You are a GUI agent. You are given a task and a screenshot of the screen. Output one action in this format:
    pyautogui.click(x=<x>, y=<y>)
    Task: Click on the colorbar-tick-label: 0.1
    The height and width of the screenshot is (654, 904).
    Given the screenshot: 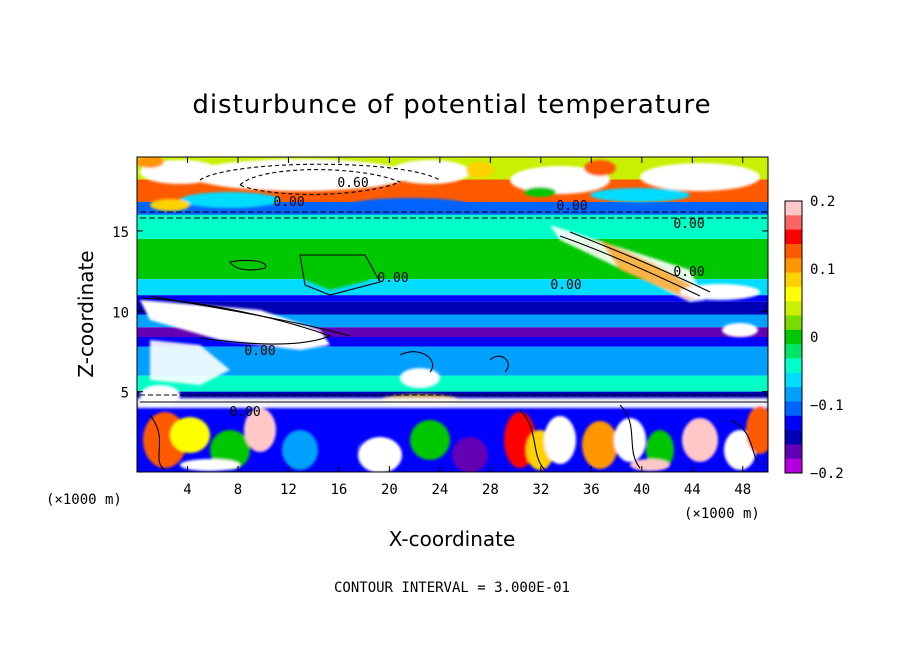 What is the action you would take?
    pyautogui.click(x=822, y=270)
    